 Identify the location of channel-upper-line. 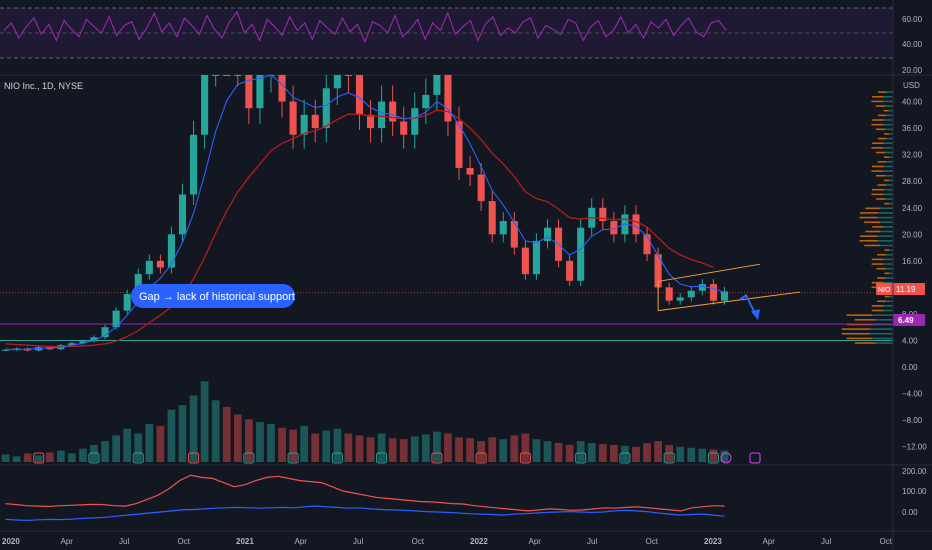
(709, 272).